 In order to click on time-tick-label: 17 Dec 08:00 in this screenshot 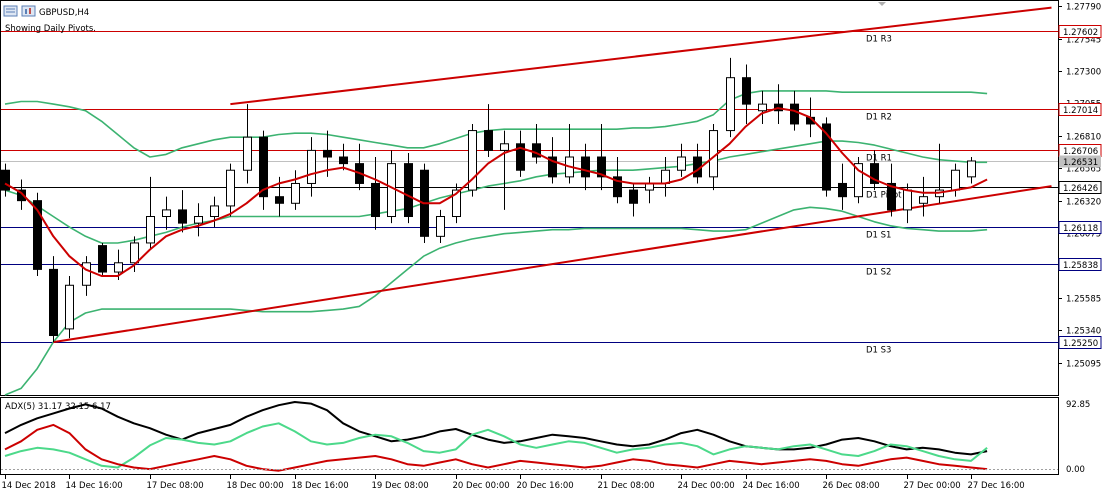, I will do `click(175, 486)`.